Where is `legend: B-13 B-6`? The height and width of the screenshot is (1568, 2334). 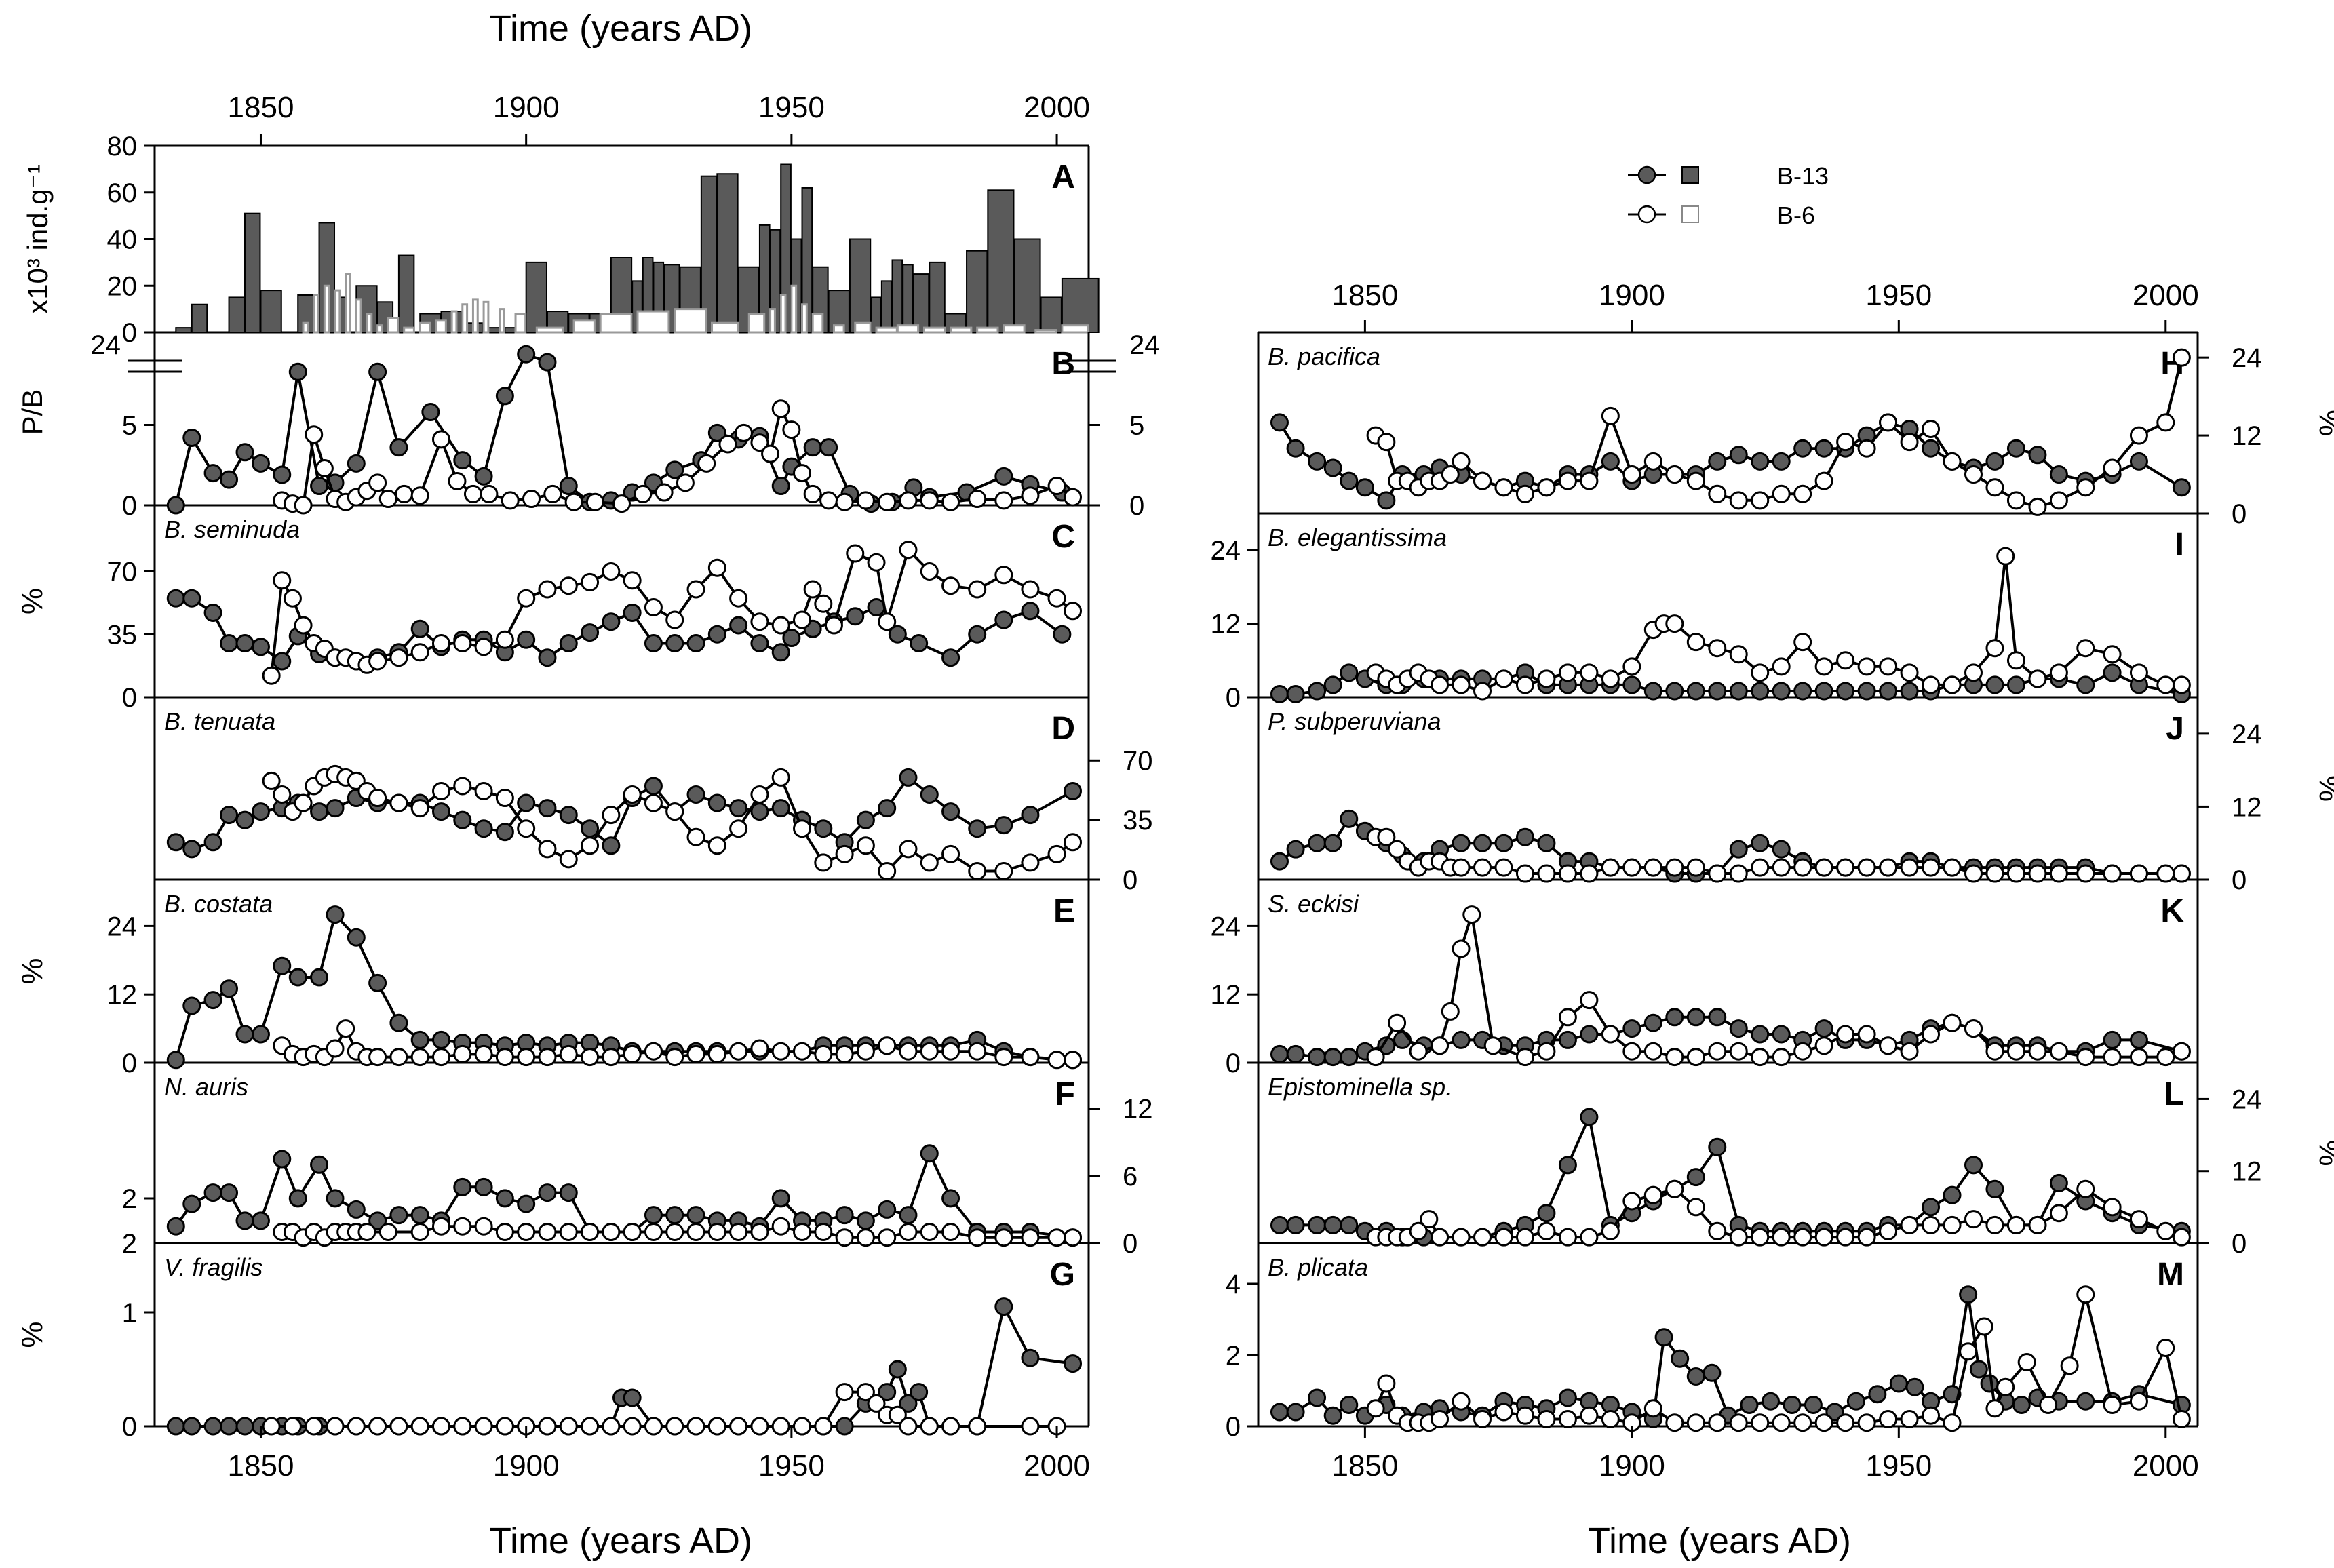
legend: B-13 B-6 is located at coordinates (1728, 195).